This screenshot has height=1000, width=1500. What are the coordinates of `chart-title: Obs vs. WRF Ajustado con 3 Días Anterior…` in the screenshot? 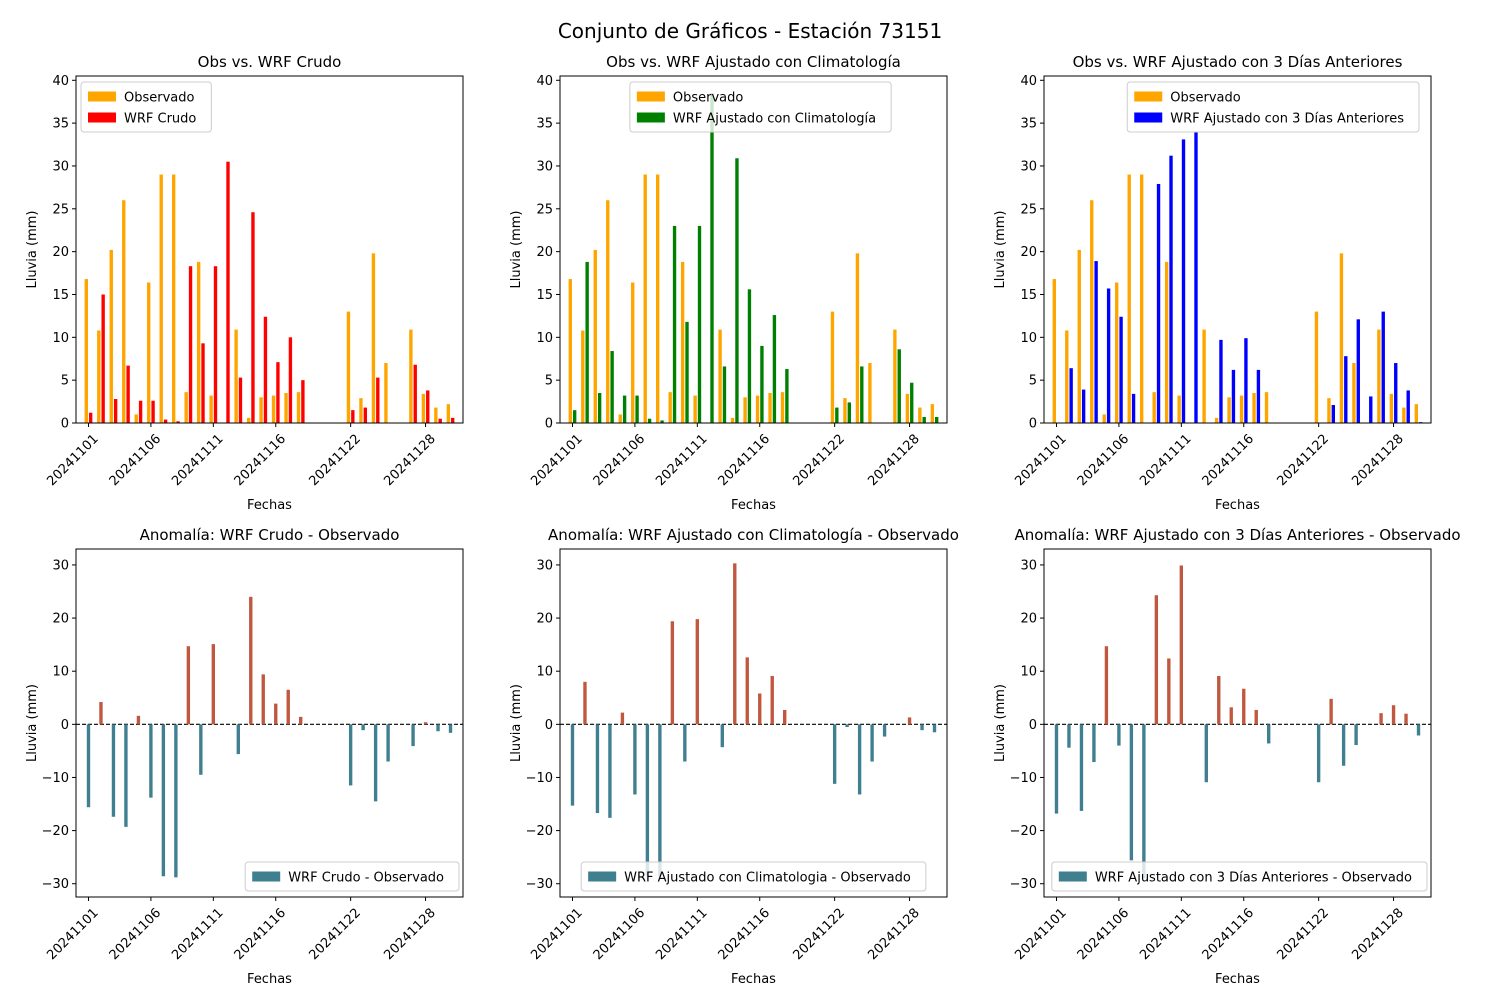 It's located at (1238, 62).